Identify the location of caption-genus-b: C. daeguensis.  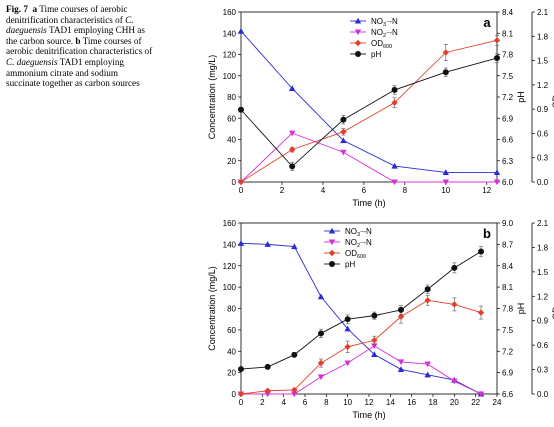
(32, 61).